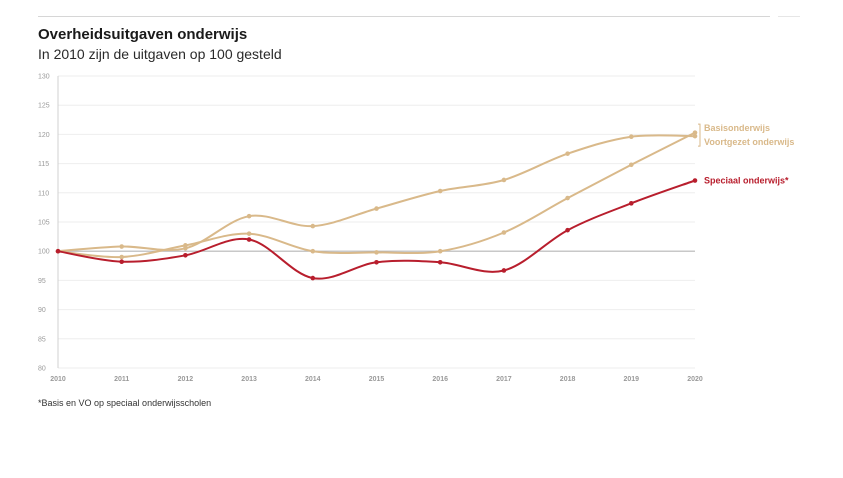  What do you see at coordinates (695, 379) in the screenshot?
I see `x-tick-label: 2020` at bounding box center [695, 379].